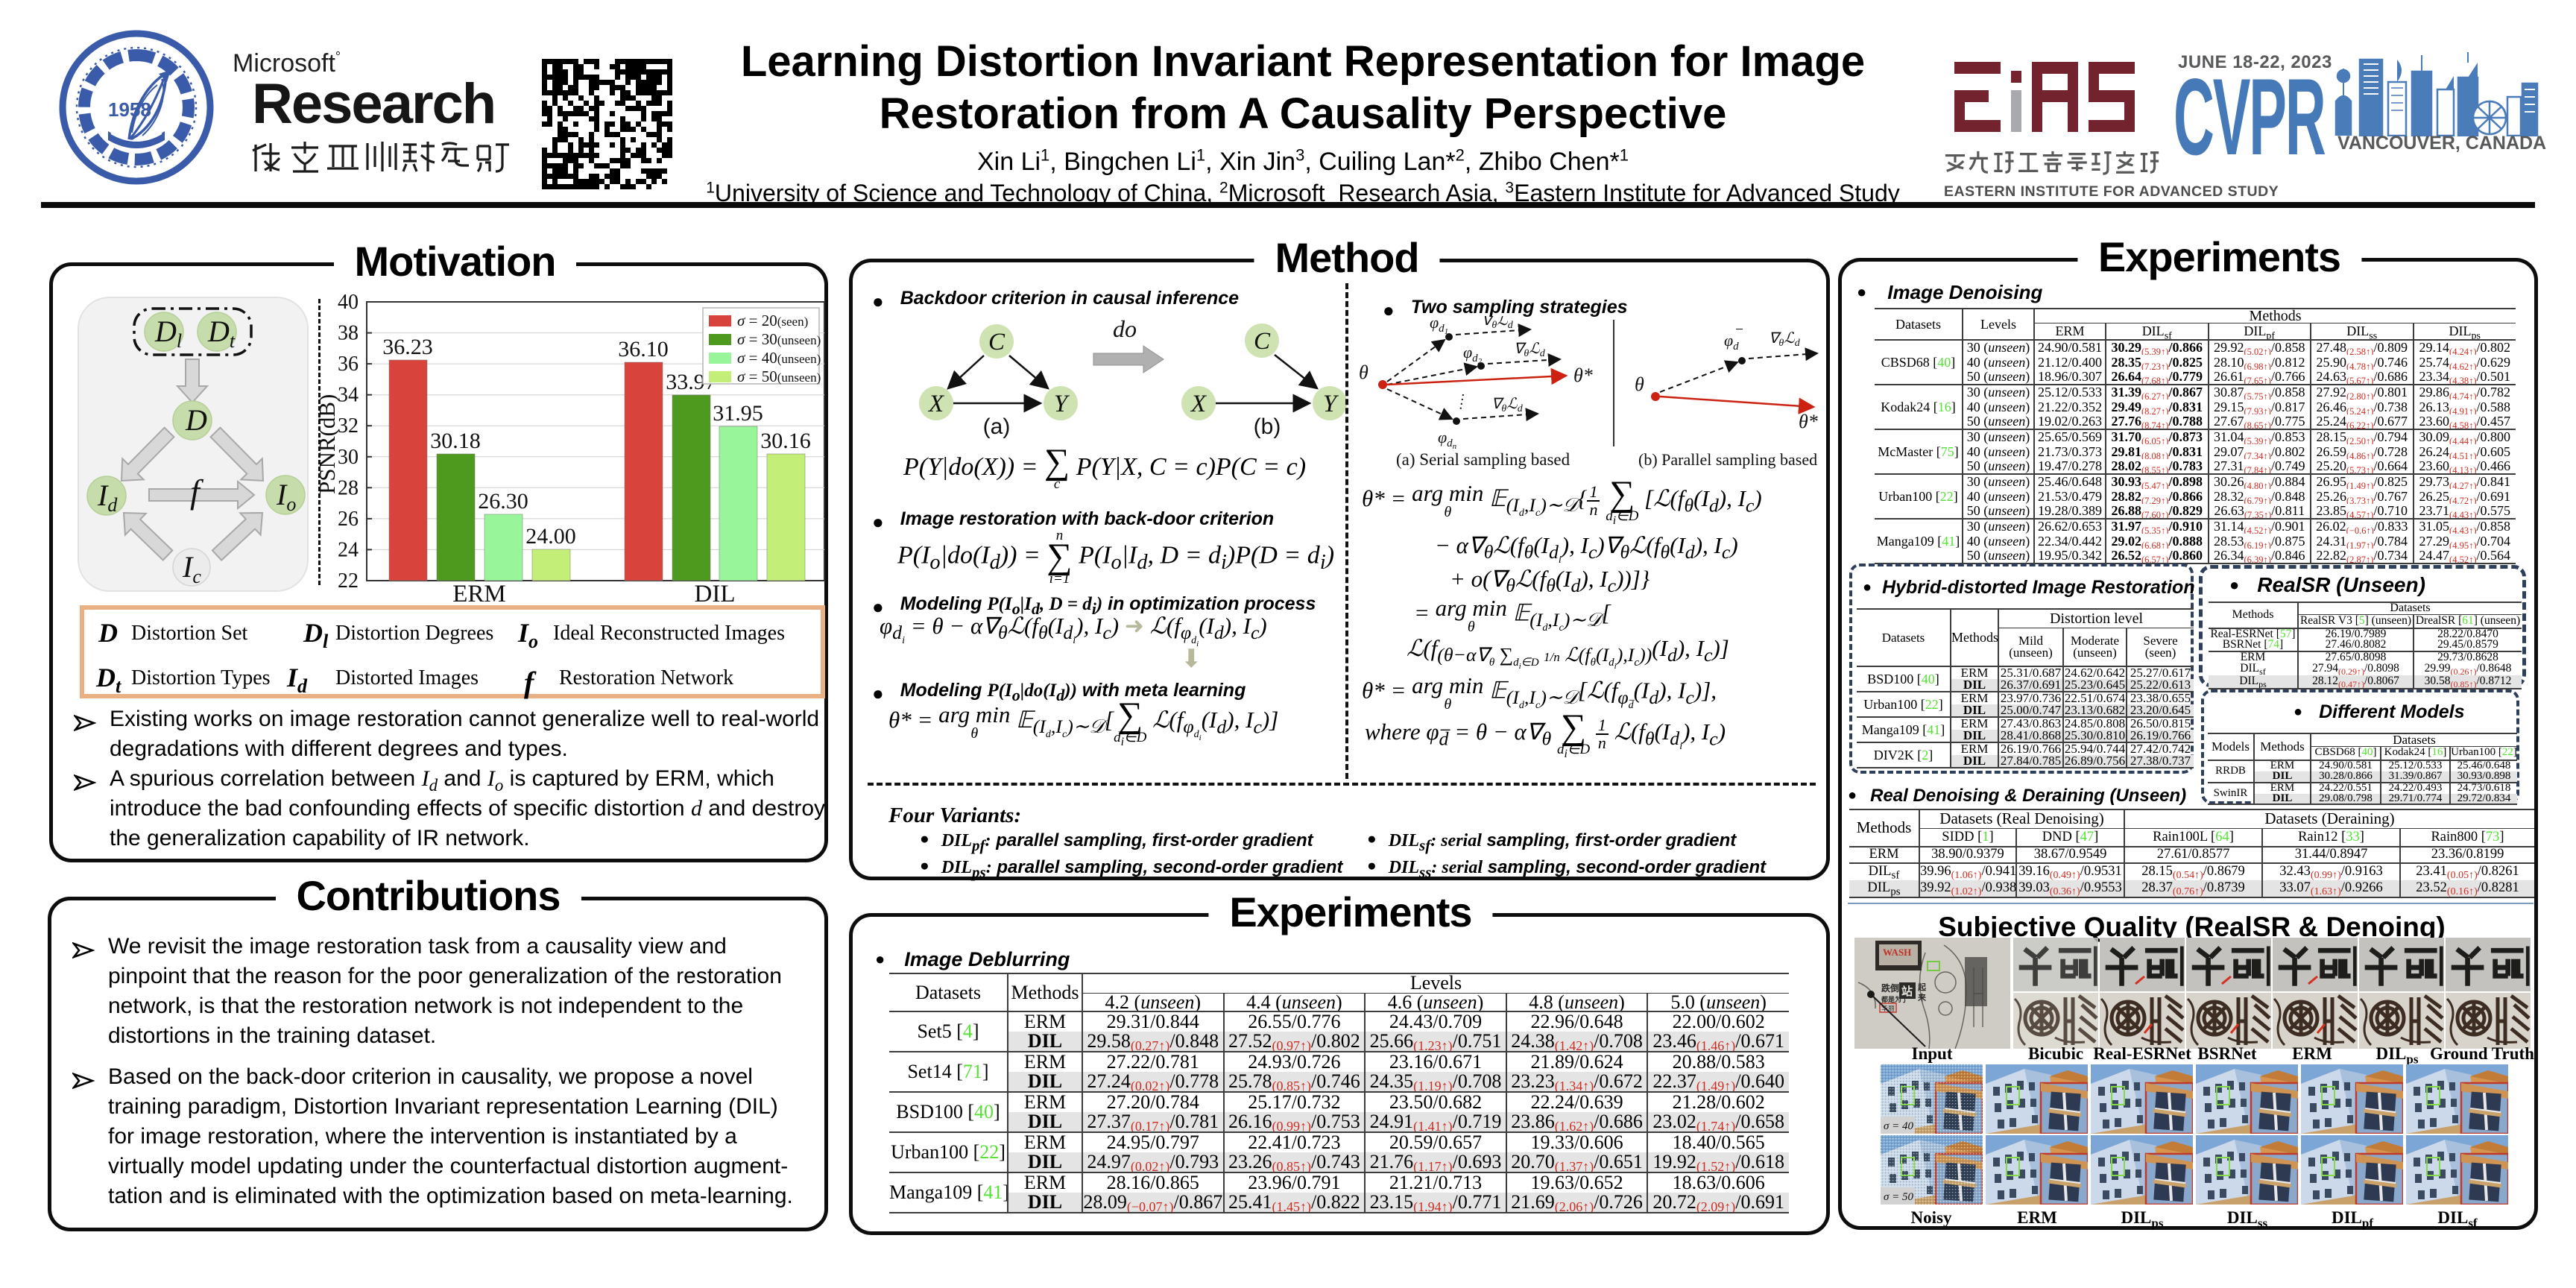  What do you see at coordinates (644, 349) in the screenshot?
I see `svg-text: 36.10` at bounding box center [644, 349].